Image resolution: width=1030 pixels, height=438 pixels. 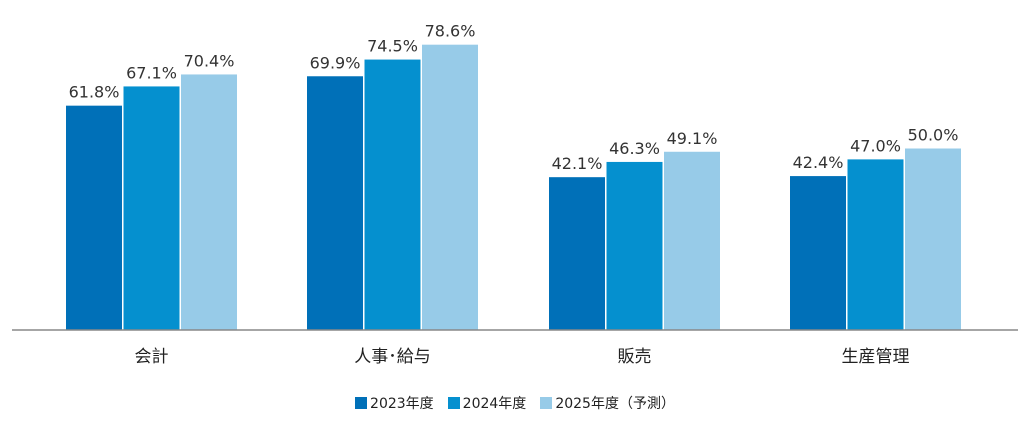 I want to click on category-label-production: 生産管理, so click(x=876, y=357).